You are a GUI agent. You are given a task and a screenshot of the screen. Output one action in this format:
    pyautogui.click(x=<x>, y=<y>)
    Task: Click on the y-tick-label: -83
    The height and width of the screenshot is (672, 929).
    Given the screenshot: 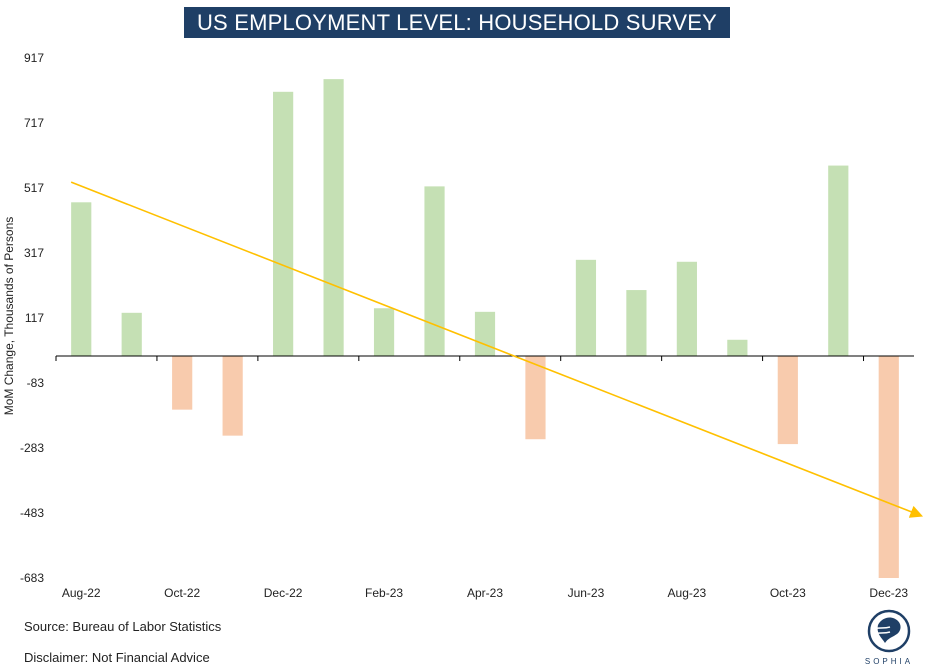 What is the action you would take?
    pyautogui.click(x=36, y=383)
    